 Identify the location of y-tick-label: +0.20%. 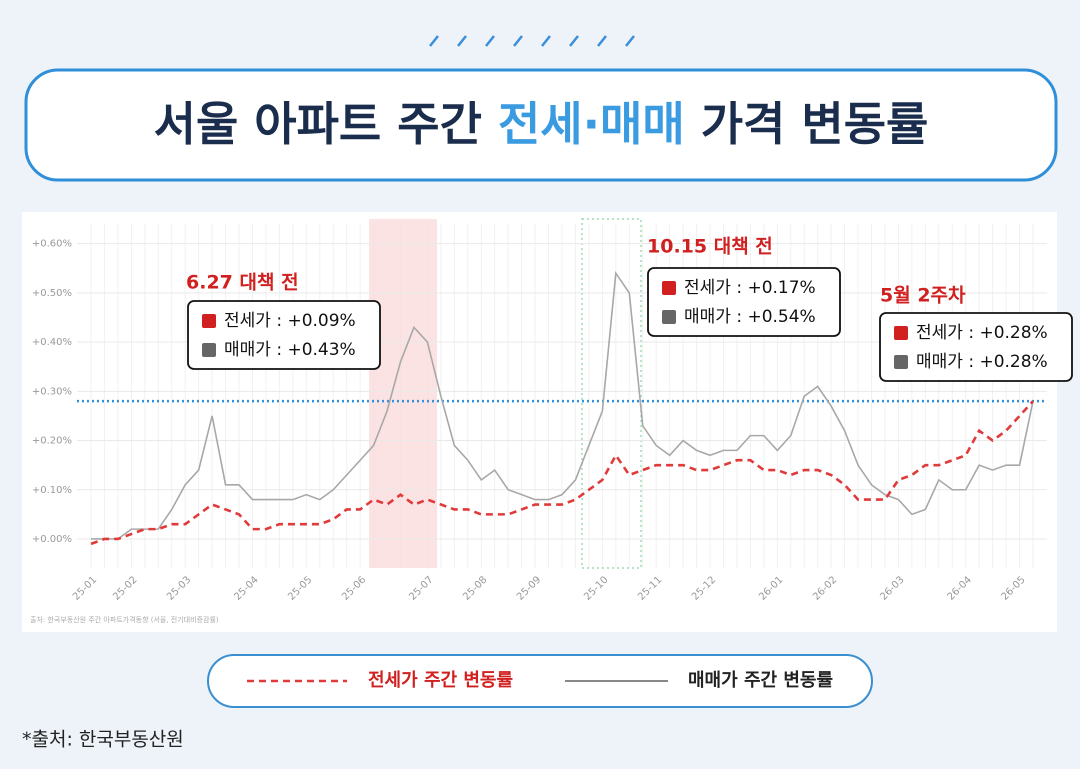
(52, 441).